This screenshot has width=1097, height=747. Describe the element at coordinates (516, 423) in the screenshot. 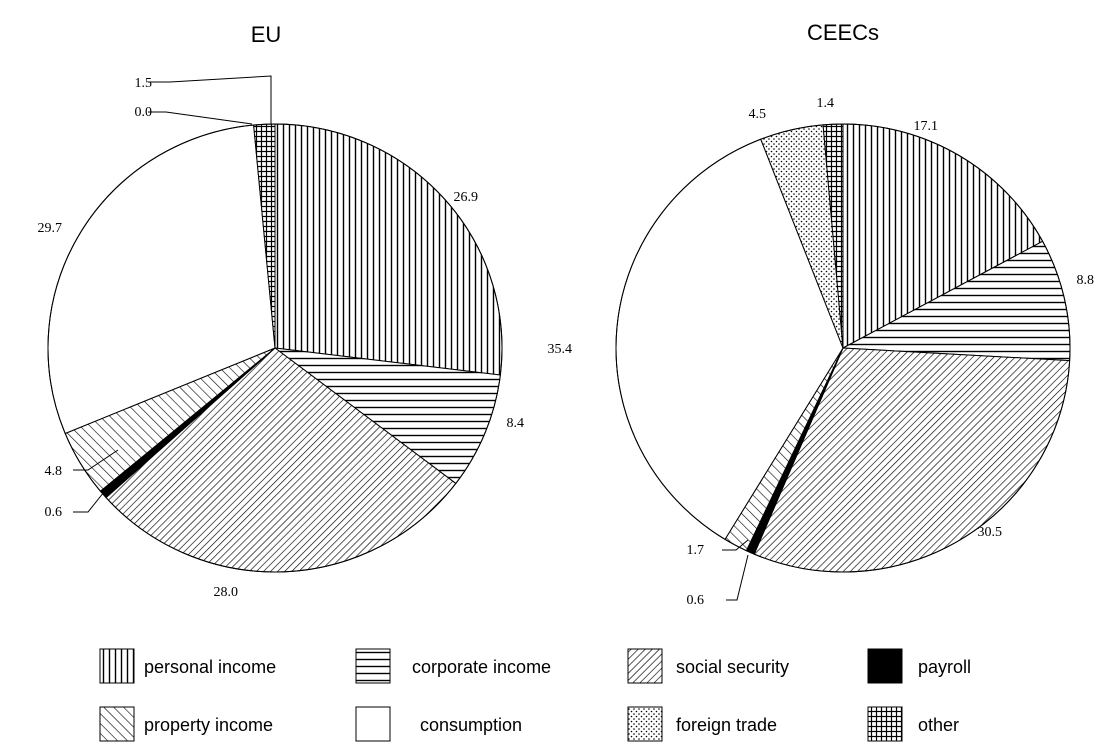

I see `value-label-eu-corporate-income: 8.4` at that location.